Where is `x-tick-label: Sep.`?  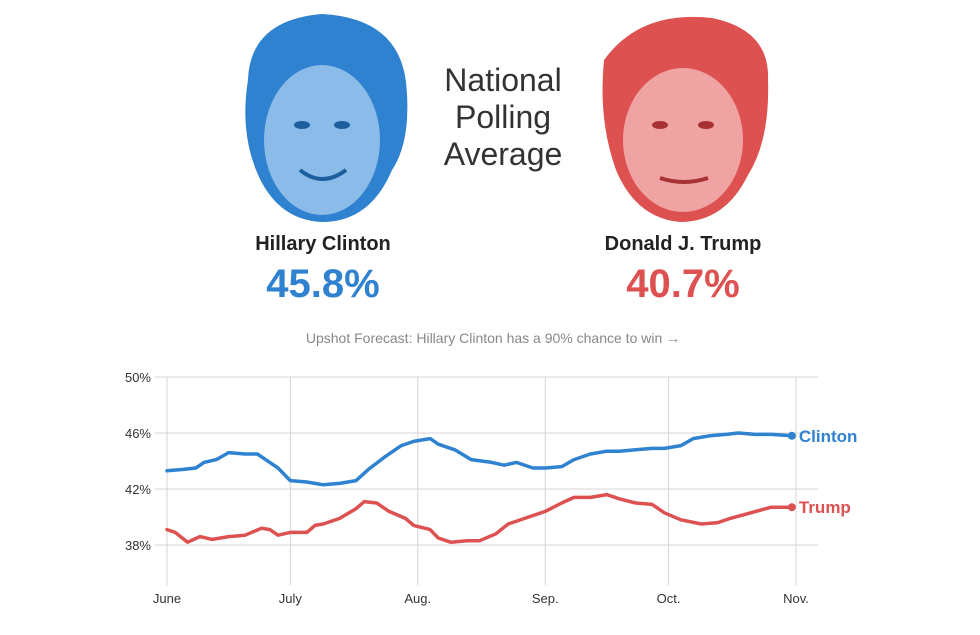
x-tick-label: Sep. is located at coordinates (545, 598).